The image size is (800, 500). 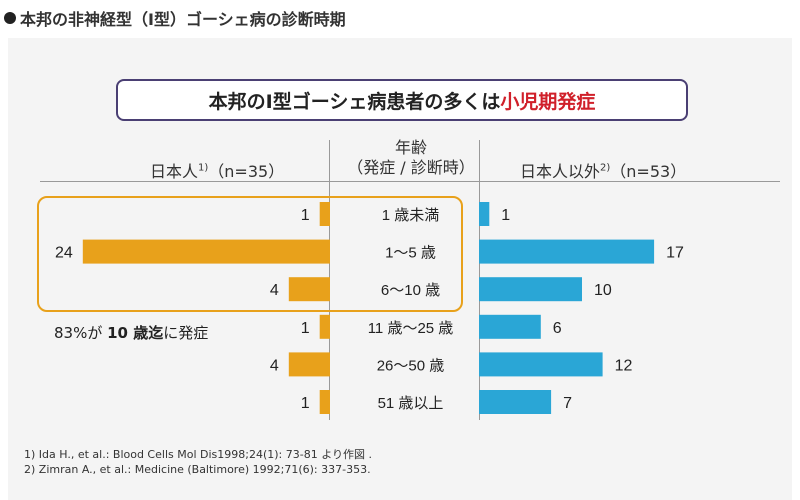 I want to click on value-label-japan-2: 4, so click(x=274, y=290).